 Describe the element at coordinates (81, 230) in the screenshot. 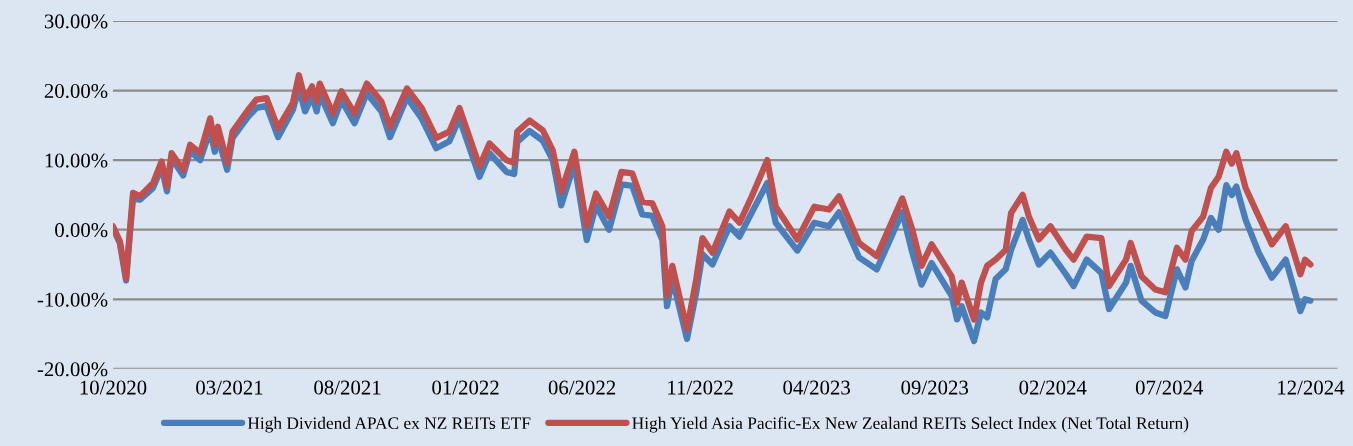

I see `y-tick-label: 0.00%` at that location.